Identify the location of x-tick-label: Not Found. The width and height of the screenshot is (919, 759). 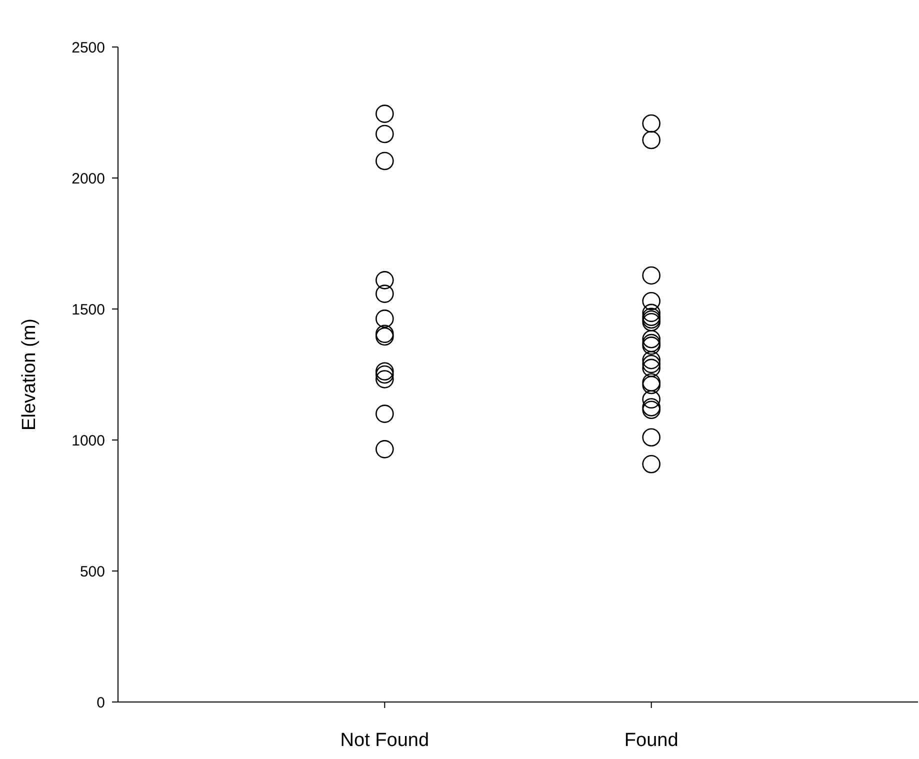
(385, 740).